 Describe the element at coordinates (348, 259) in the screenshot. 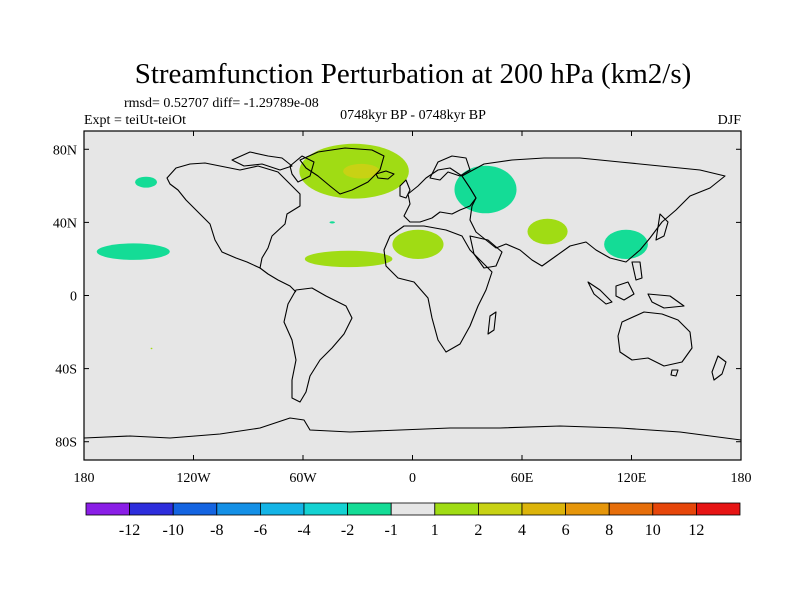

I see `region-atlantic-subtropics` at that location.